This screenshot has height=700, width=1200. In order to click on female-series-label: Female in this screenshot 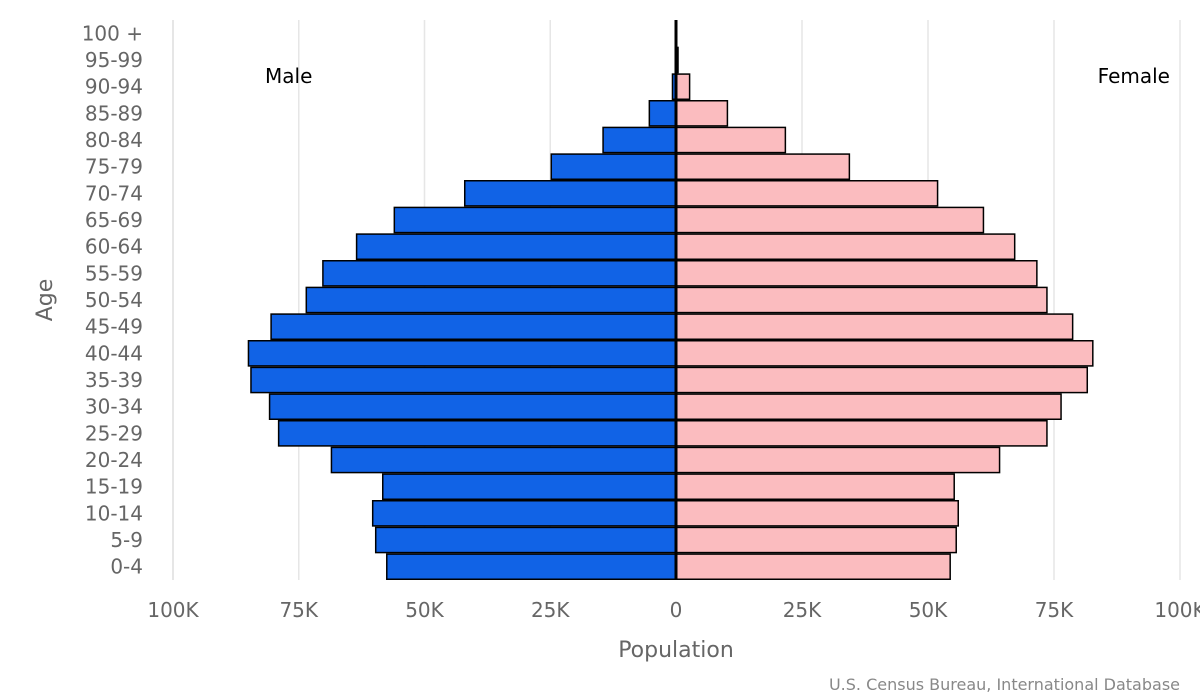, I will do `click(1134, 76)`.